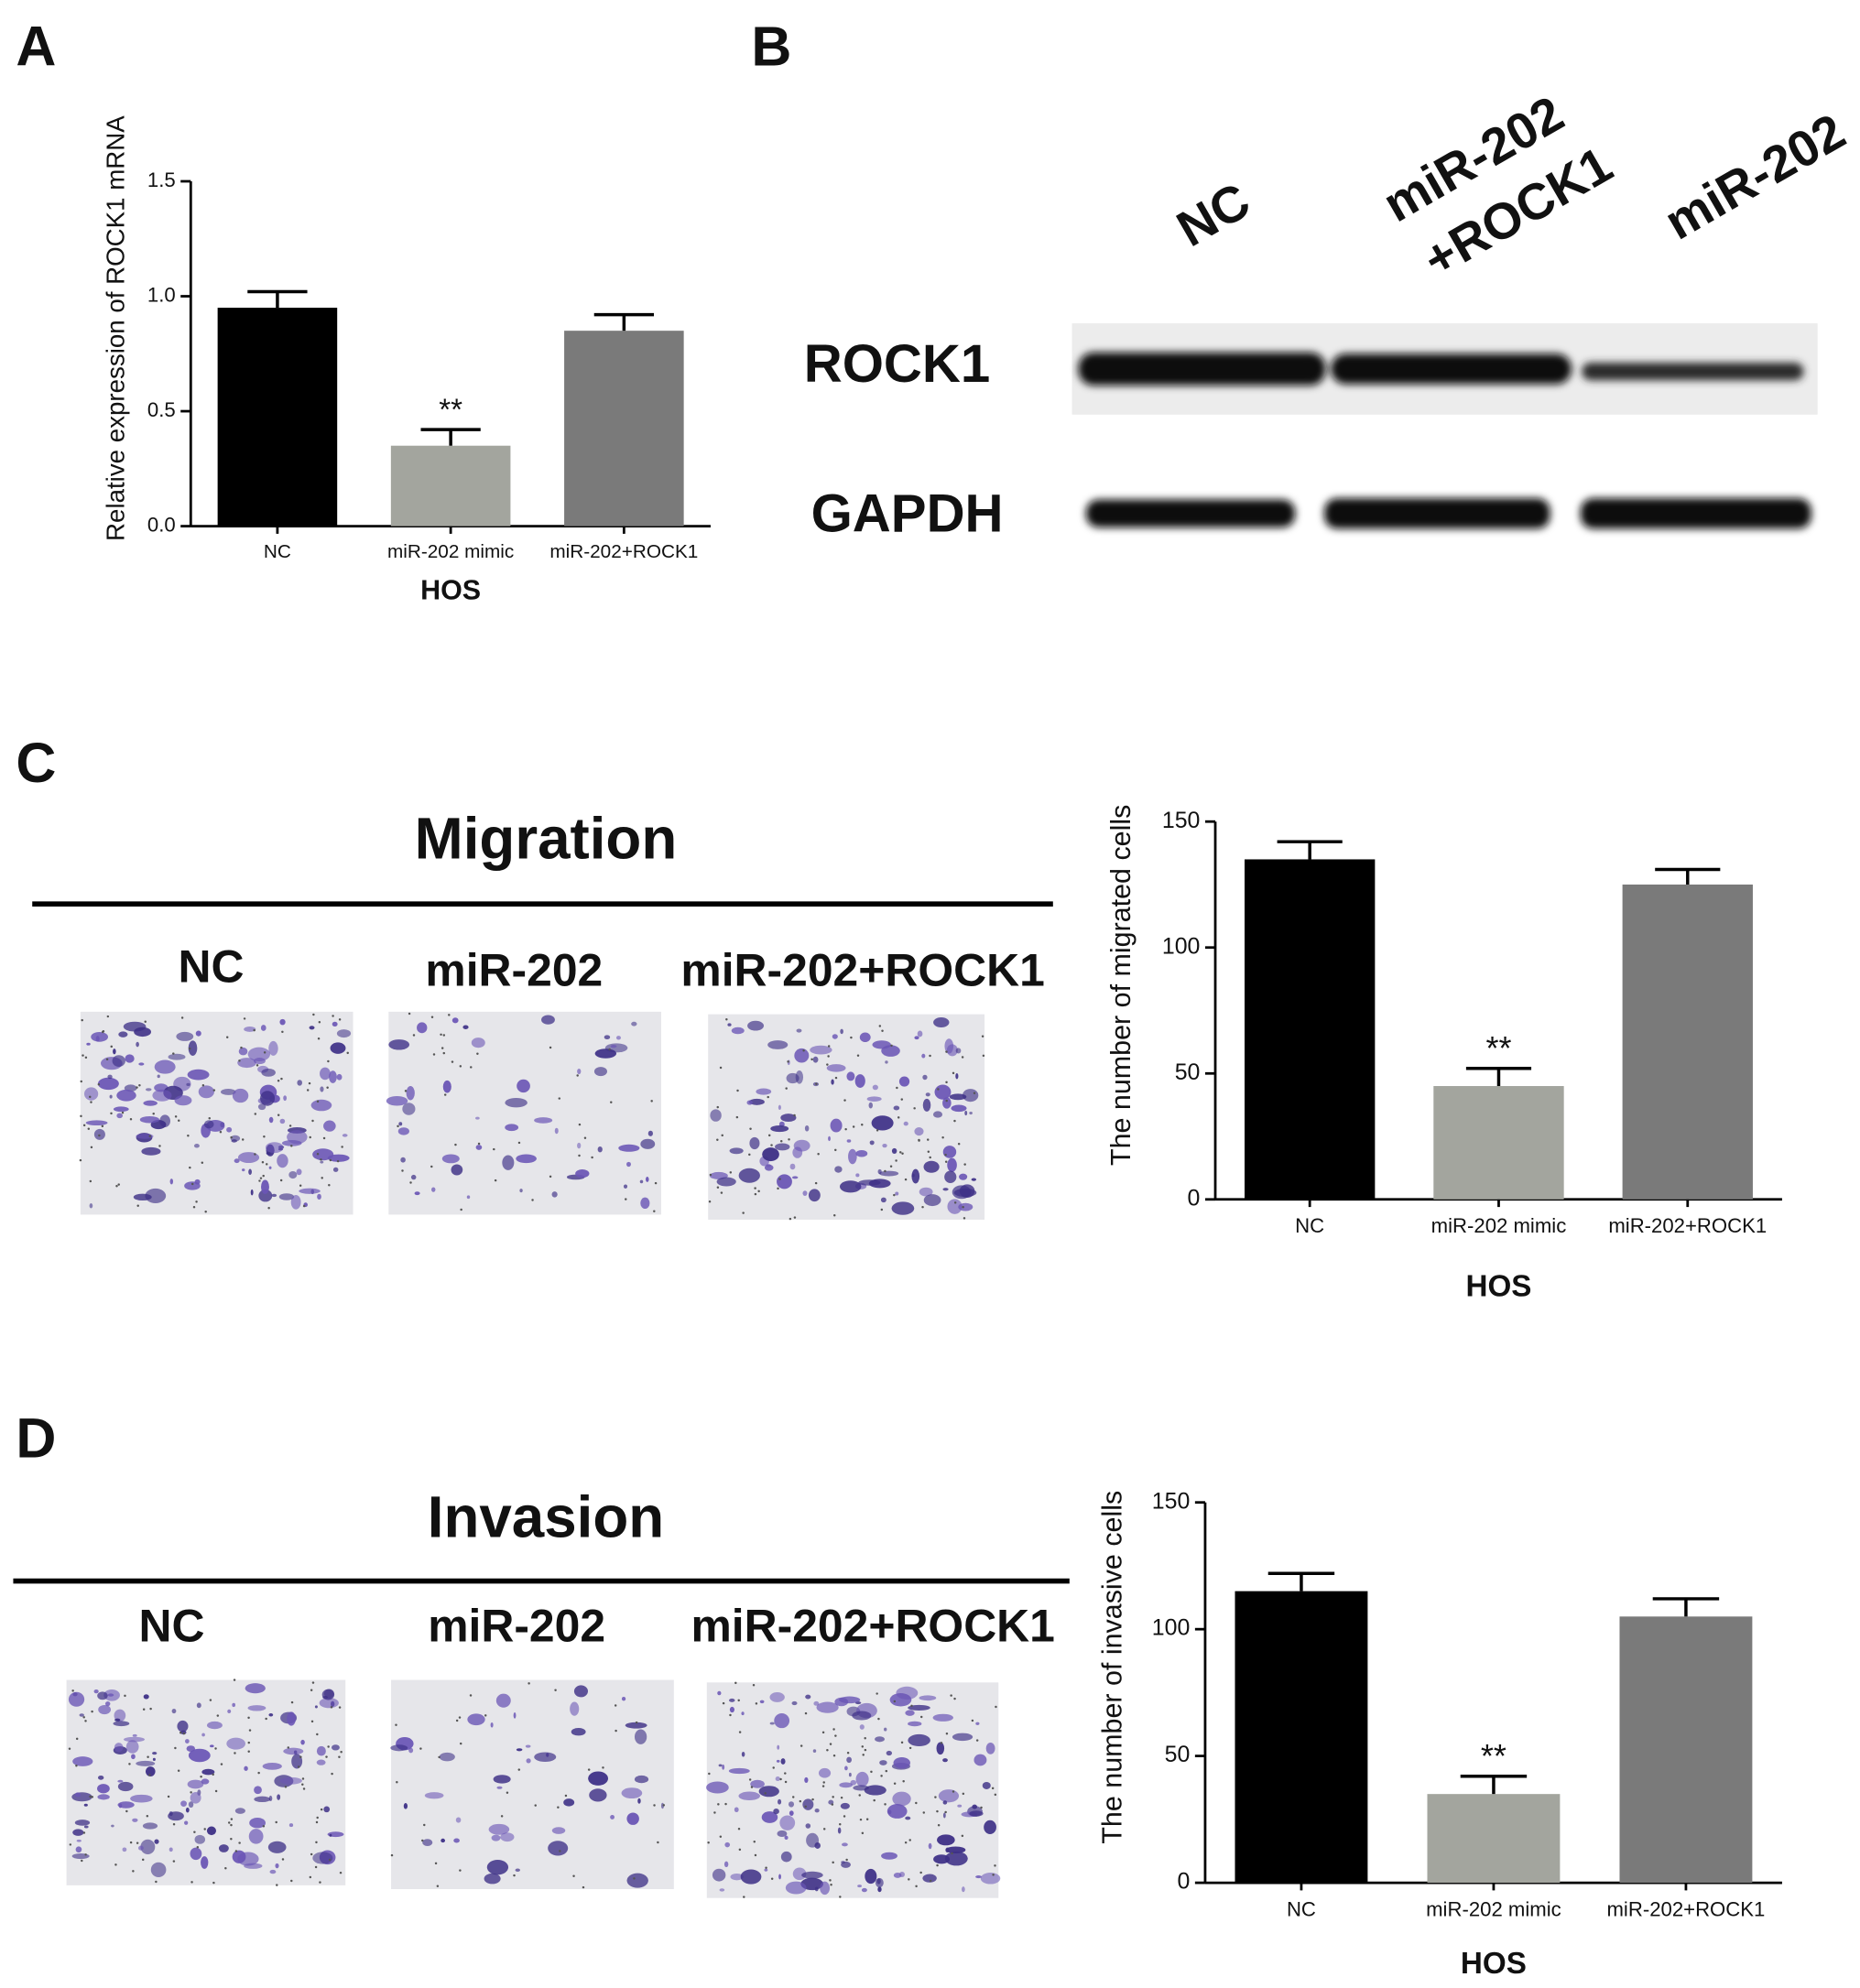 The image size is (1860, 1988). Describe the element at coordinates (450, 590) in the screenshot. I see `x-axis-label: HOS` at that location.